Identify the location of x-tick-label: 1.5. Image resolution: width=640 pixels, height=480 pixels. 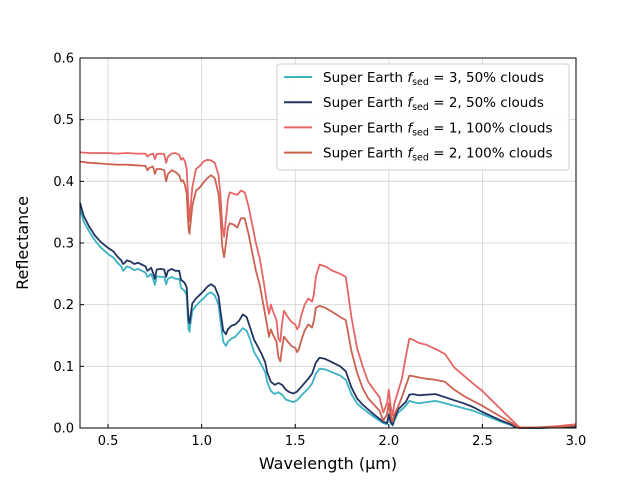
(295, 441).